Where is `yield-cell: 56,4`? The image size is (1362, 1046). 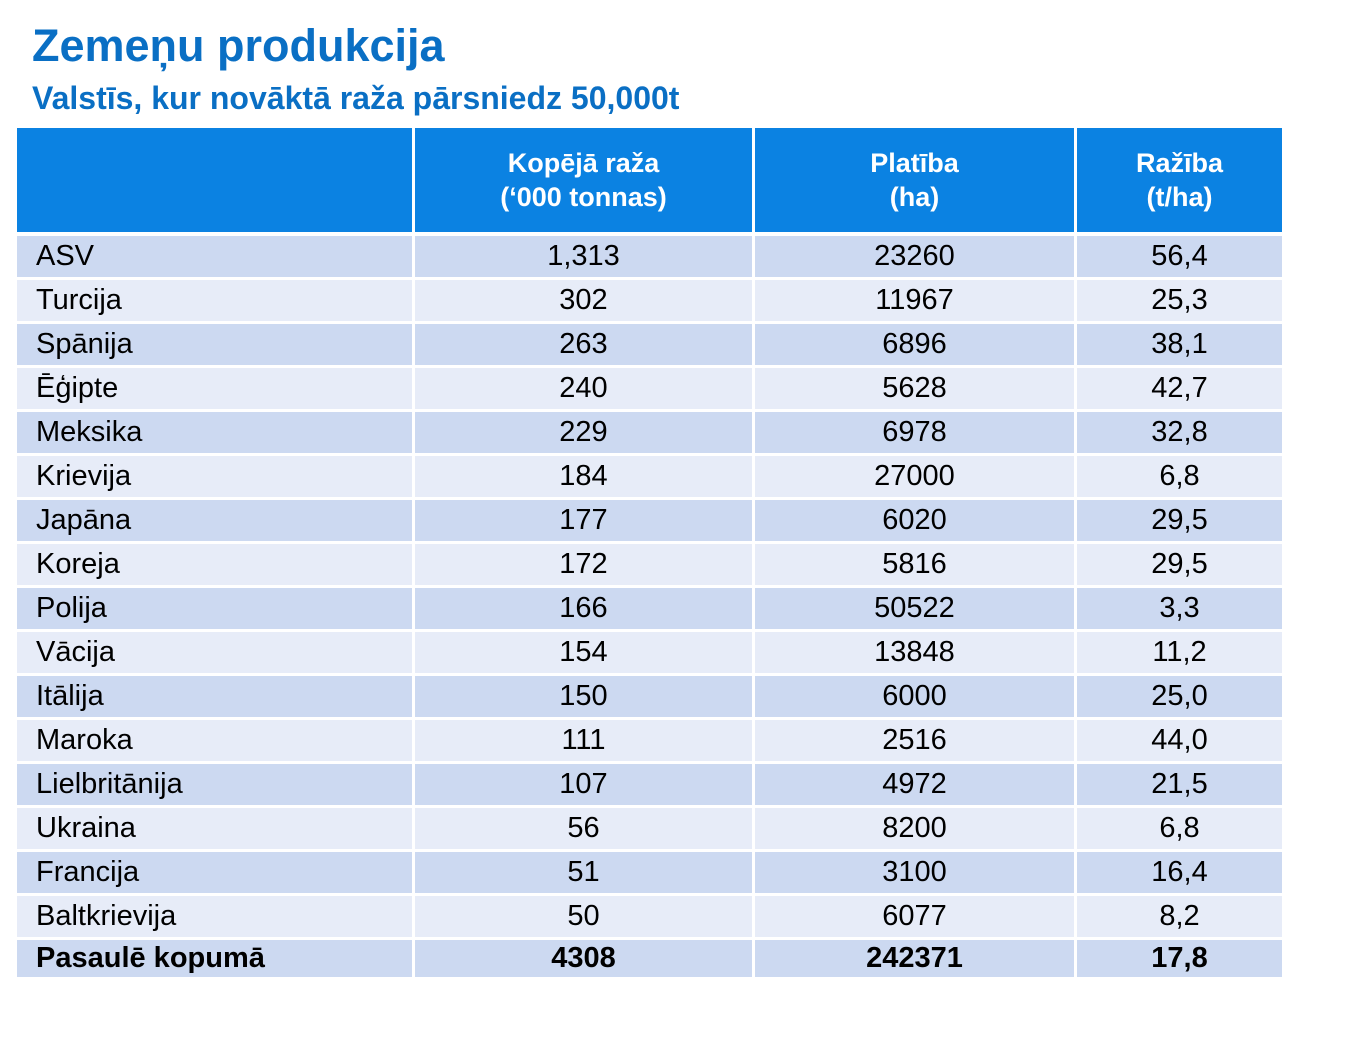
yield-cell: 56,4 is located at coordinates (1179, 256).